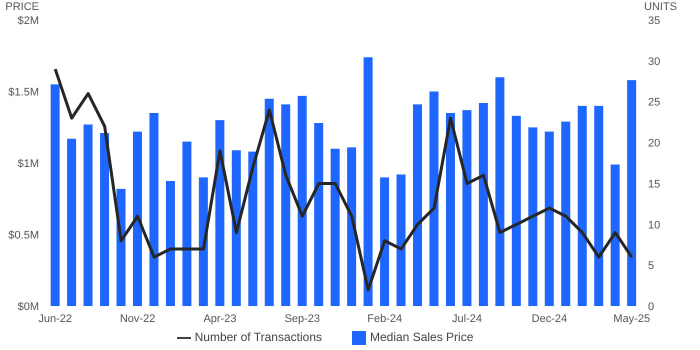  I want to click on legend-label: Number of Transactions, so click(258, 337).